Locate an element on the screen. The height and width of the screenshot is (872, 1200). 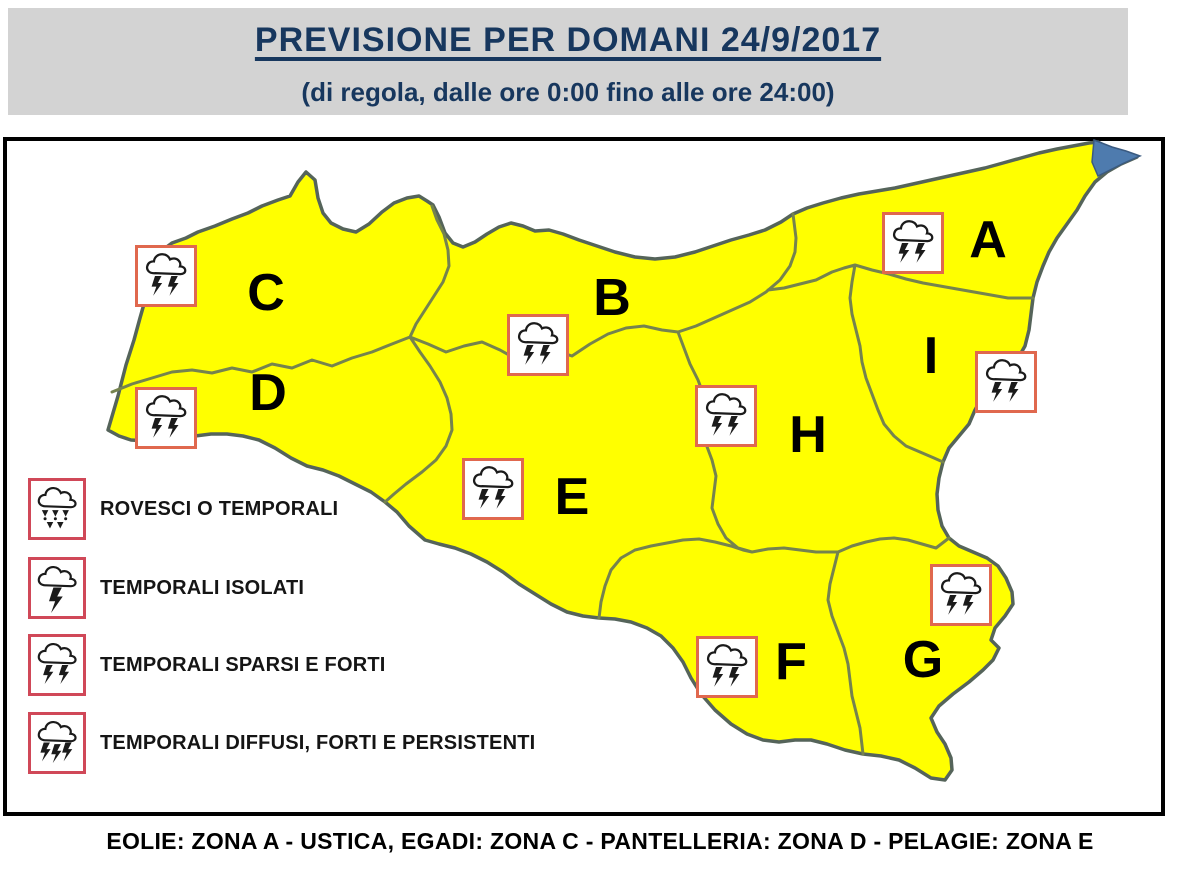
zone-label-c: C is located at coordinates (266, 293).